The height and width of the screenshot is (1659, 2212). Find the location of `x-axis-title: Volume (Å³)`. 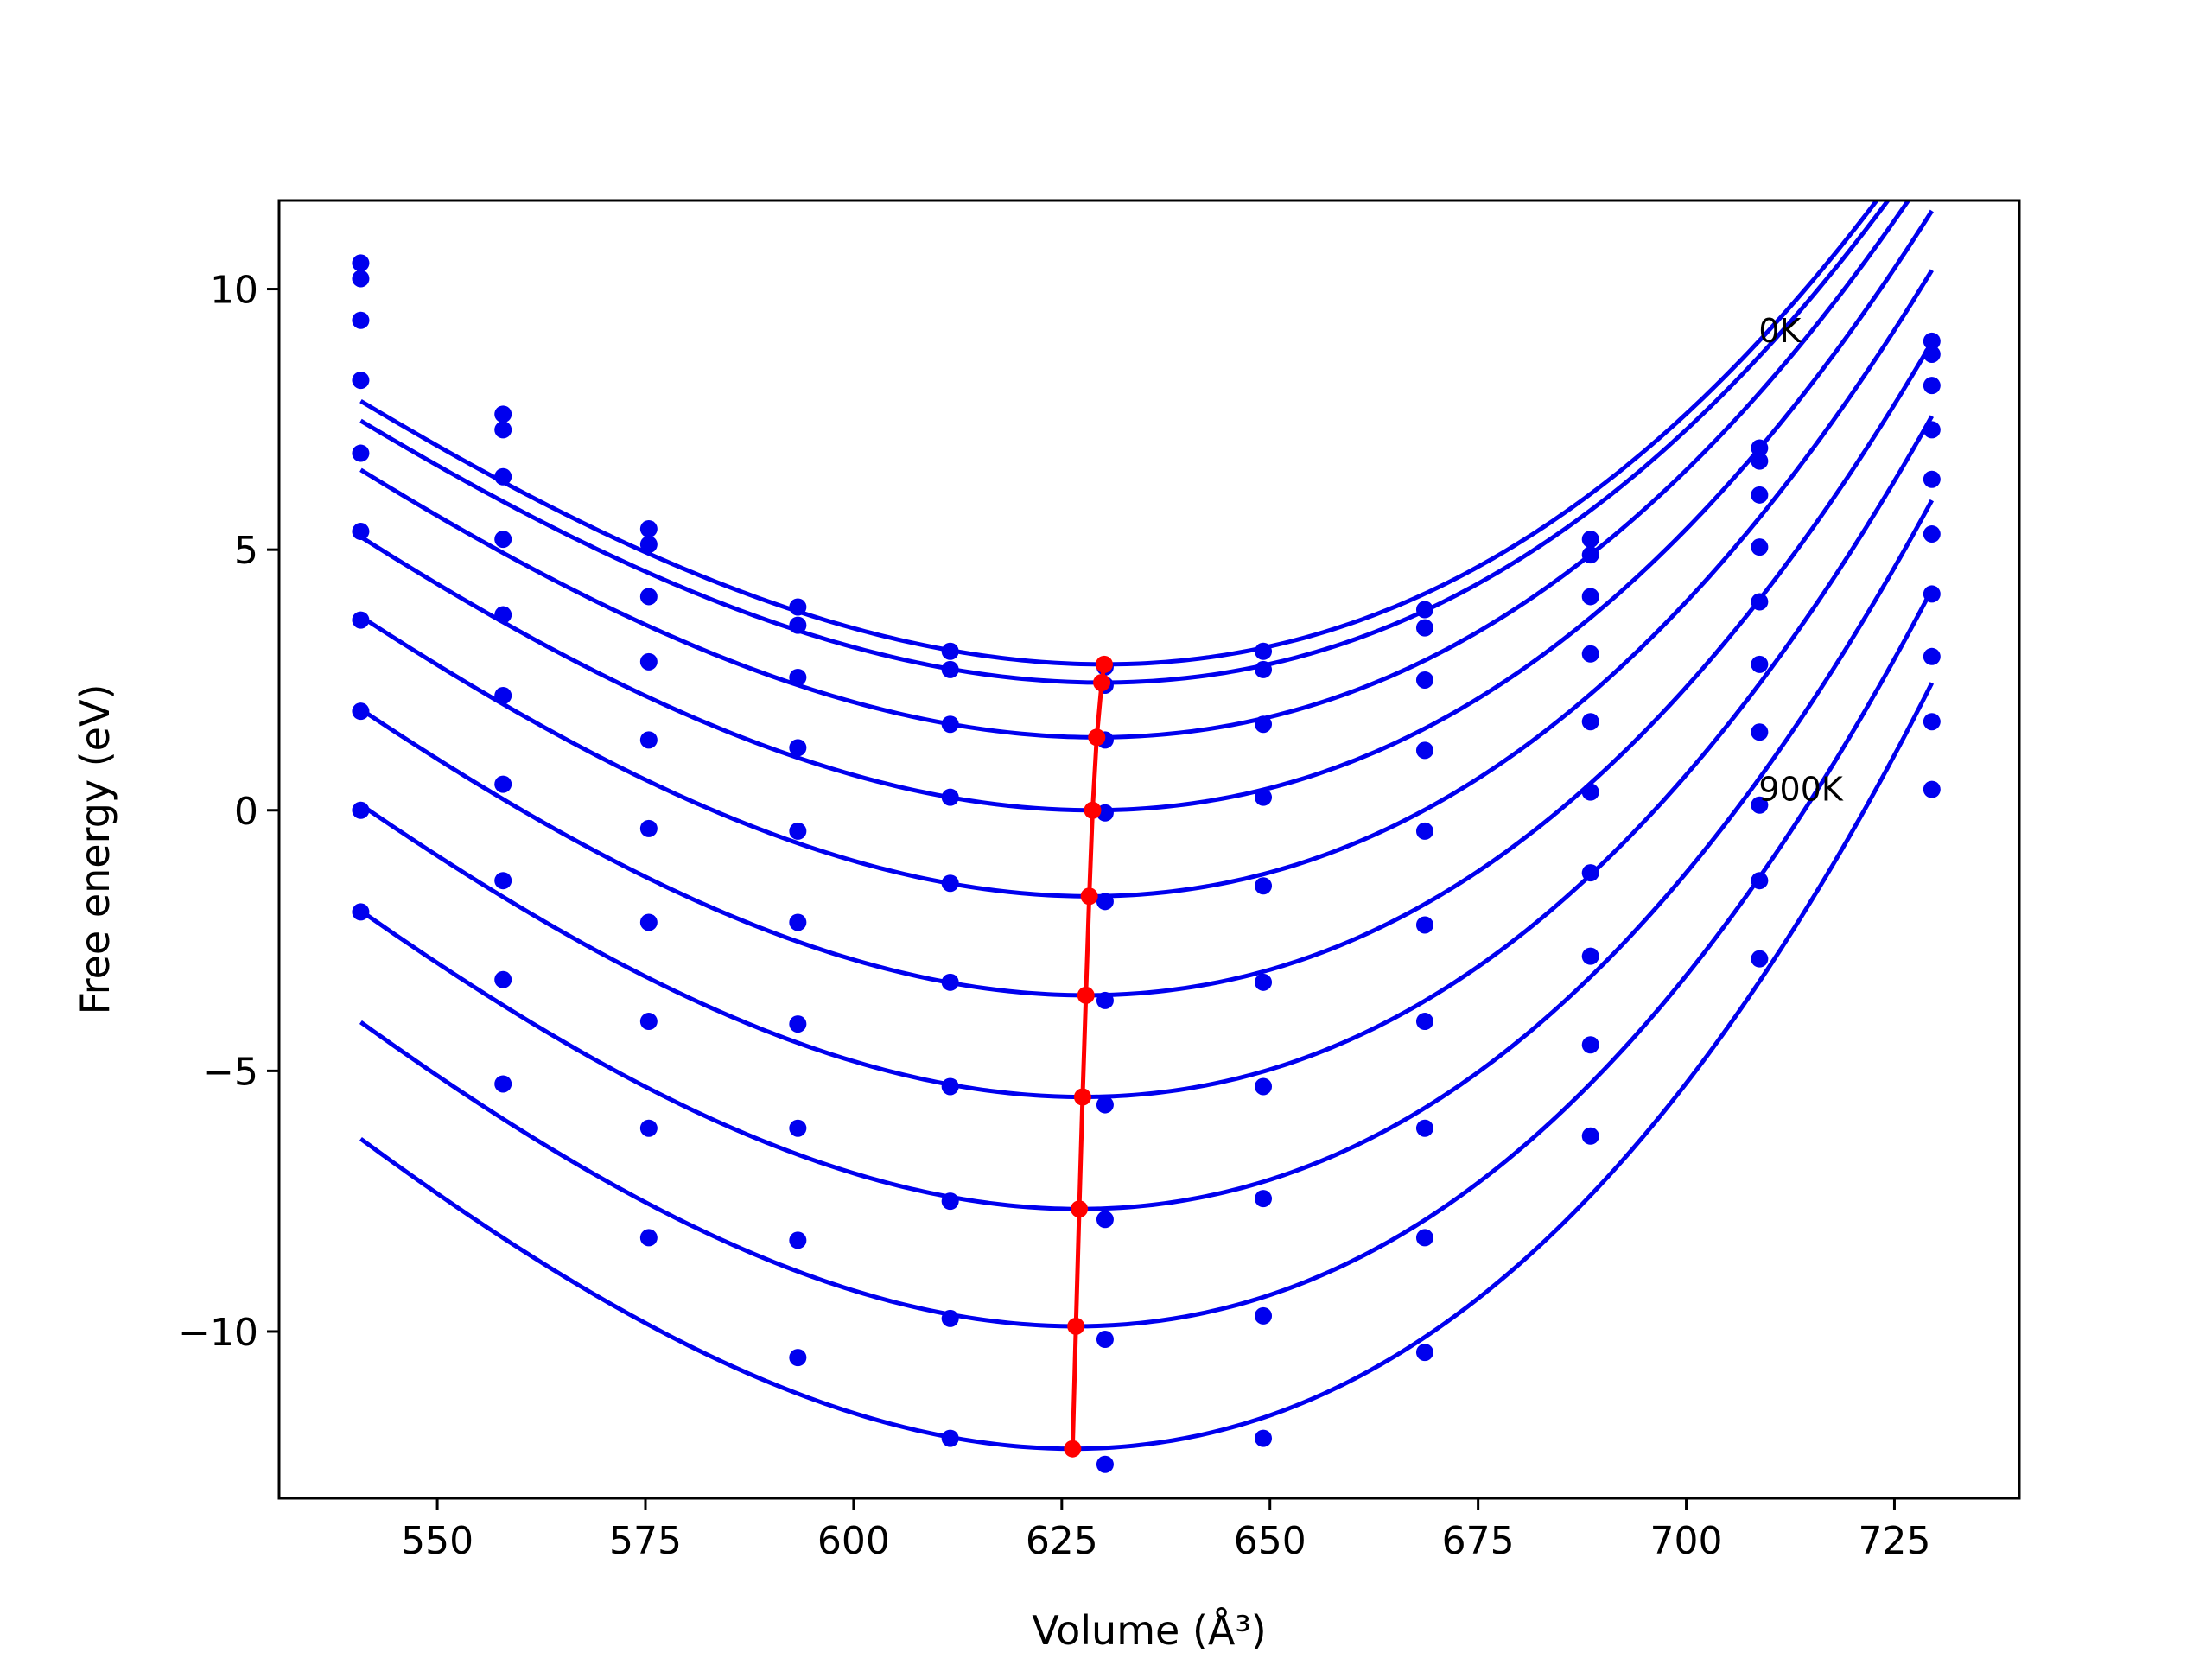

x-axis-title: Volume (Å³) is located at coordinates (1149, 1630).